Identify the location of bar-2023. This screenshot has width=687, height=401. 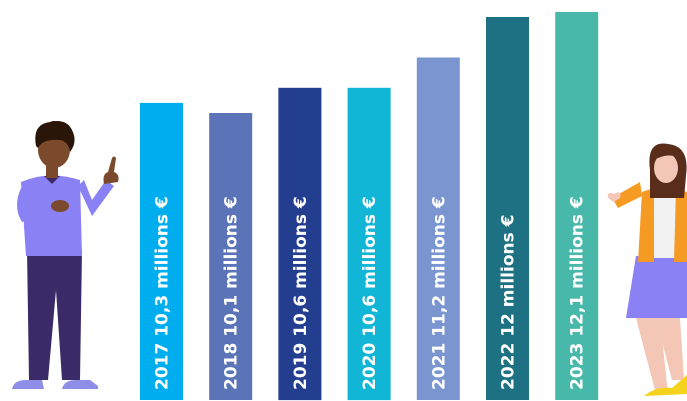
(577, 206).